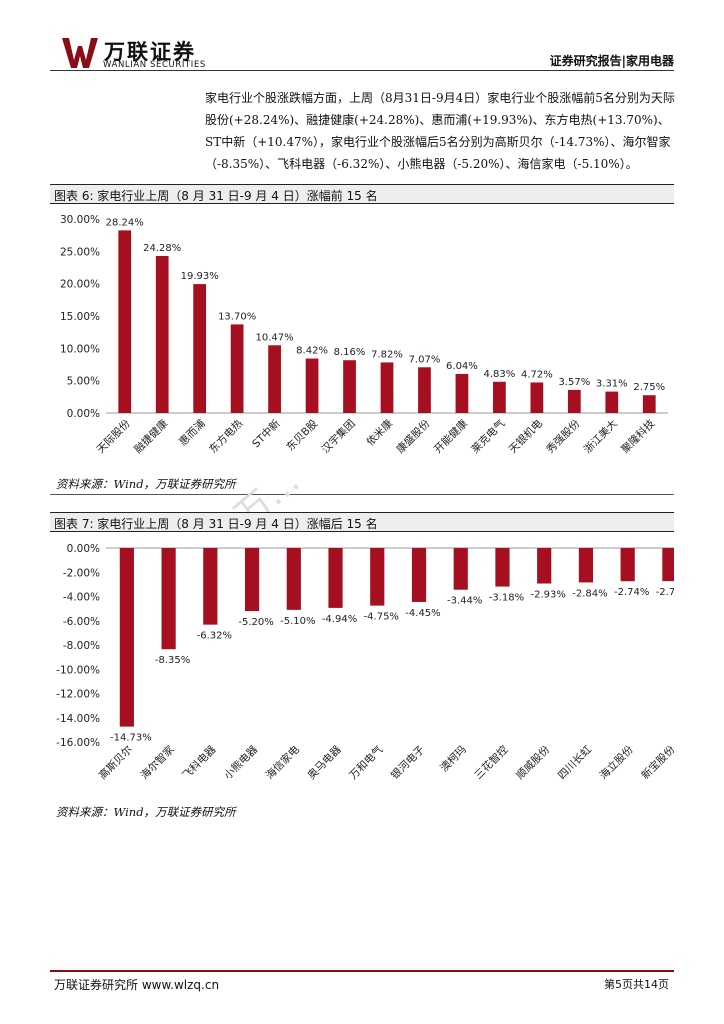 The image size is (724, 1024). I want to click on header-divider, so click(362, 70).